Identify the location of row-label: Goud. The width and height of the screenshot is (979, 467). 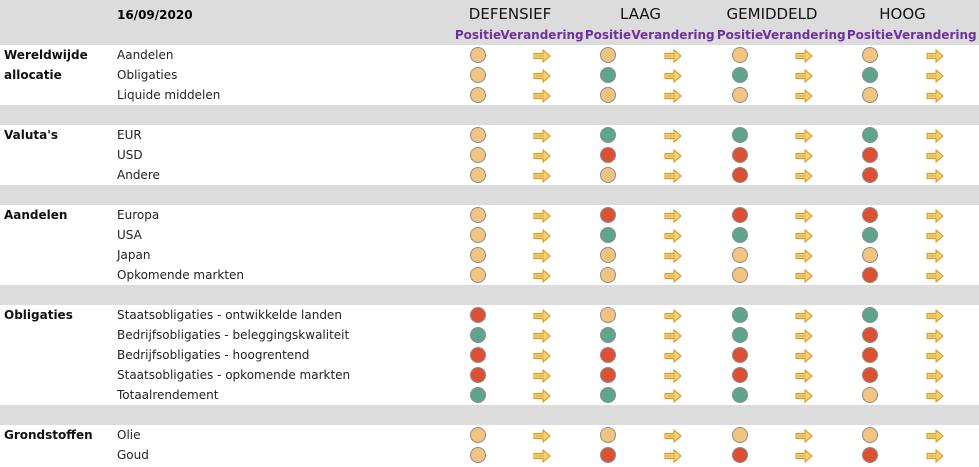
(133, 455).